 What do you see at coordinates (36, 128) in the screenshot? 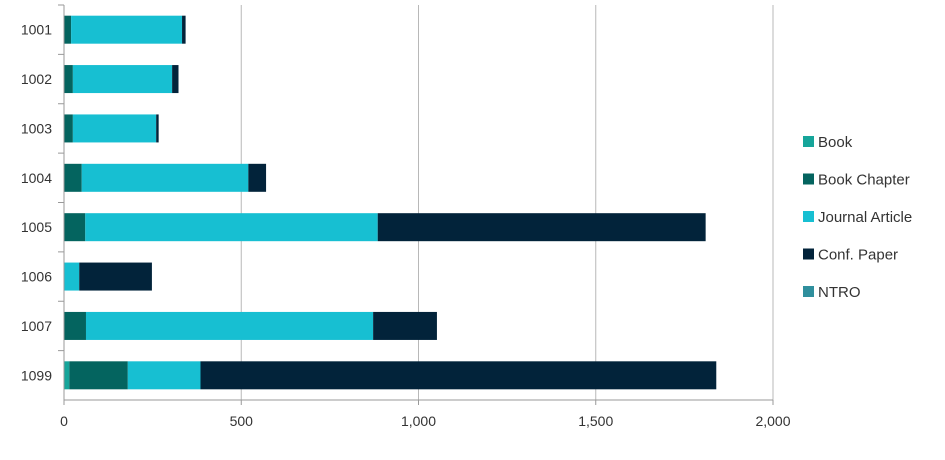
I see `y-tick-label-1003: 1003` at bounding box center [36, 128].